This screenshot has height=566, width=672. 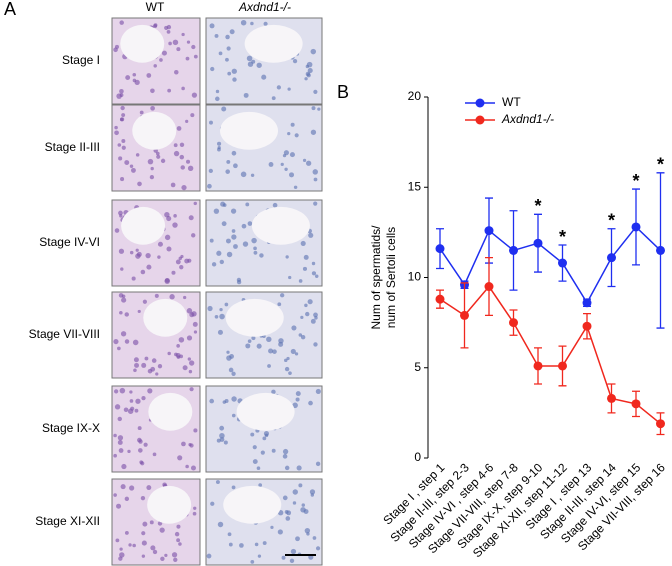 I want to click on panel-label: B, so click(x=343, y=92).